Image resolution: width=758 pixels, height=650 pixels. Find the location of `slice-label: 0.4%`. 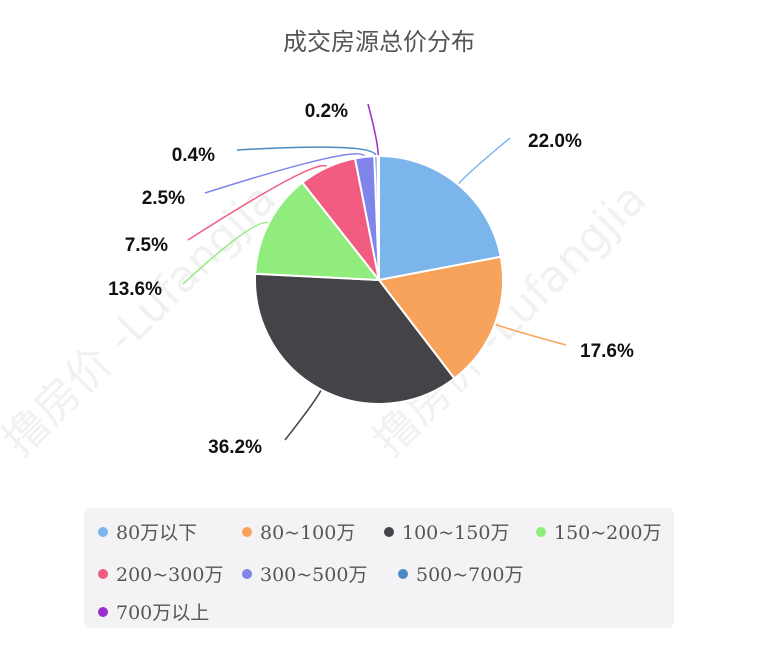

slice-label: 0.4% is located at coordinates (193, 155).